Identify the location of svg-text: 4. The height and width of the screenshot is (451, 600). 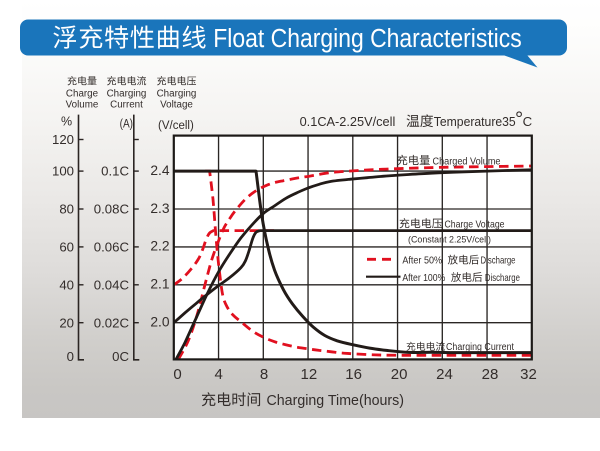
(219, 374).